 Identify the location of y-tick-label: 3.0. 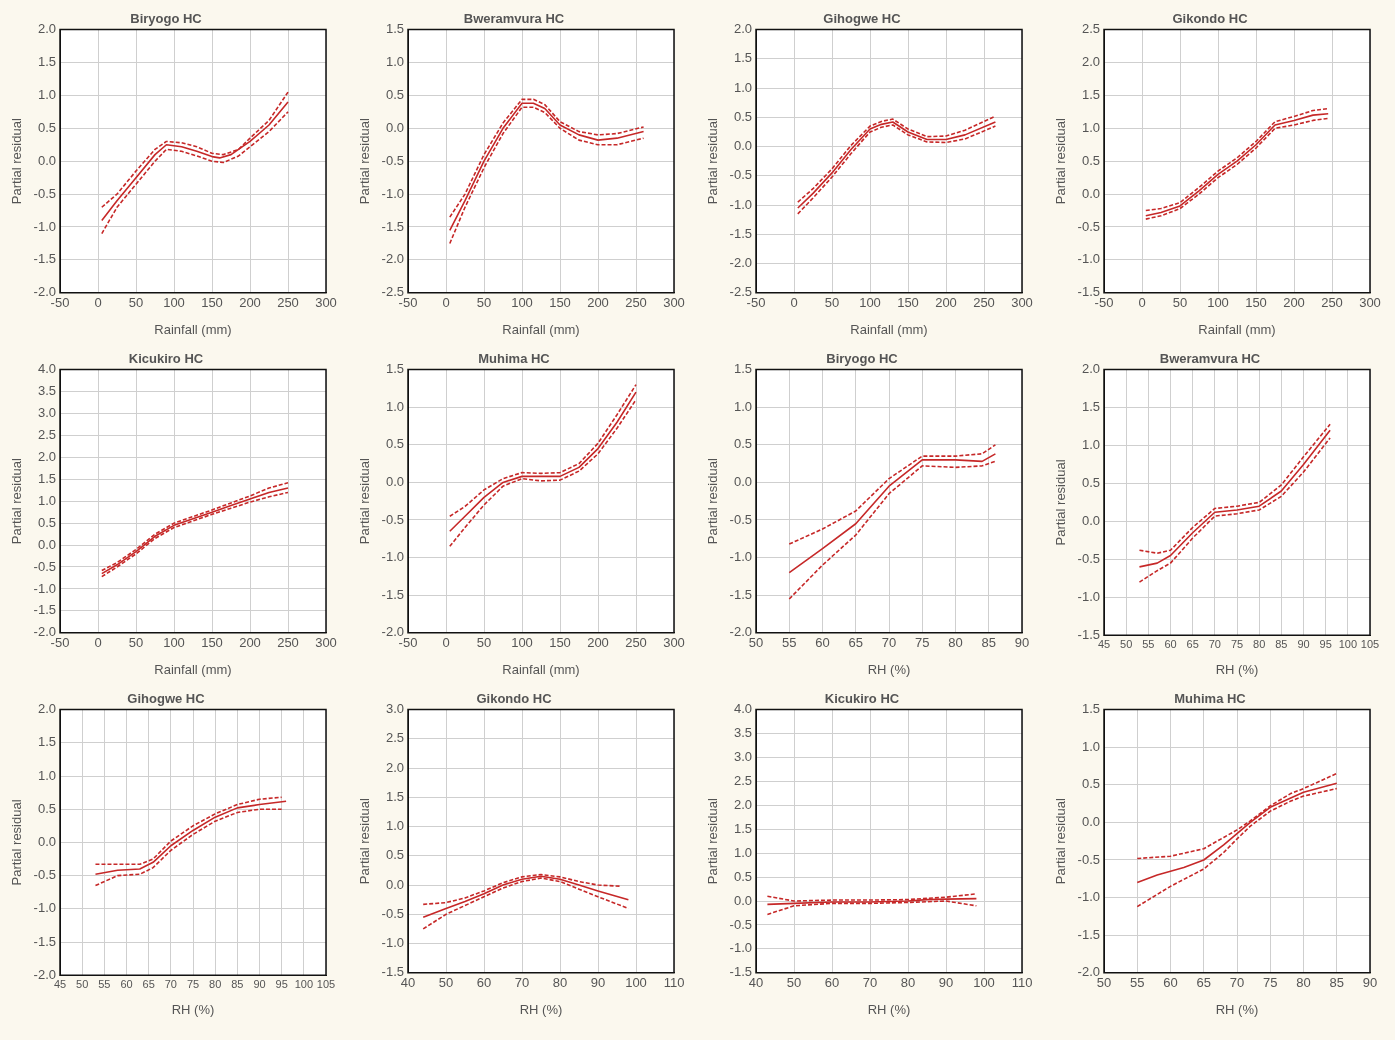
(742, 757).